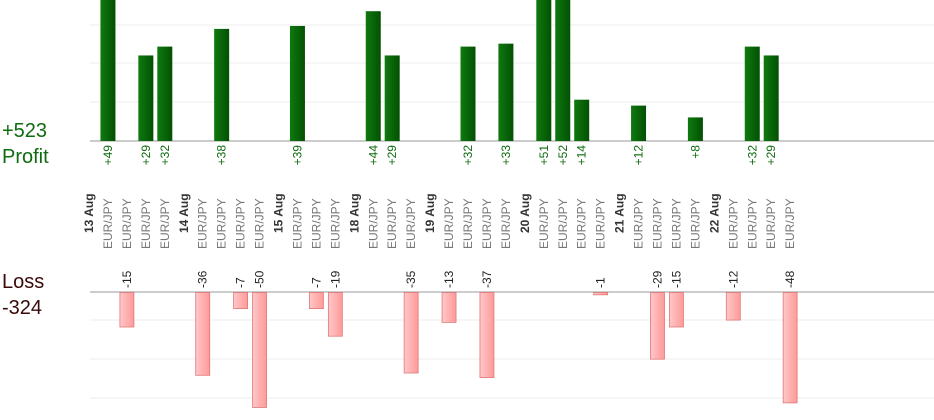 Image resolution: width=934 pixels, height=420 pixels. What do you see at coordinates (639, 155) in the screenshot?
I see `profit-value-label: +12` at bounding box center [639, 155].